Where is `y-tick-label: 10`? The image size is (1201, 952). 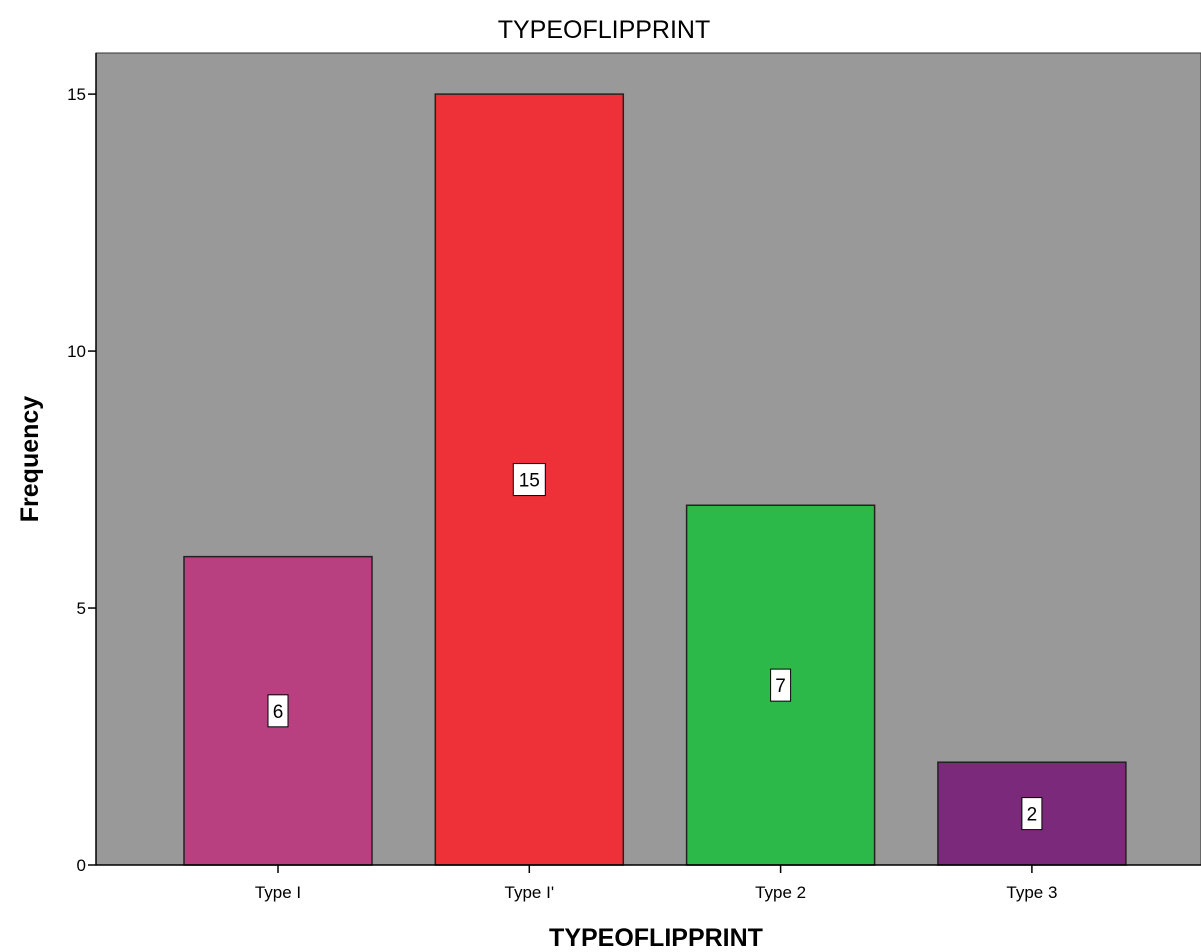
y-tick-label: 10 is located at coordinates (76, 351).